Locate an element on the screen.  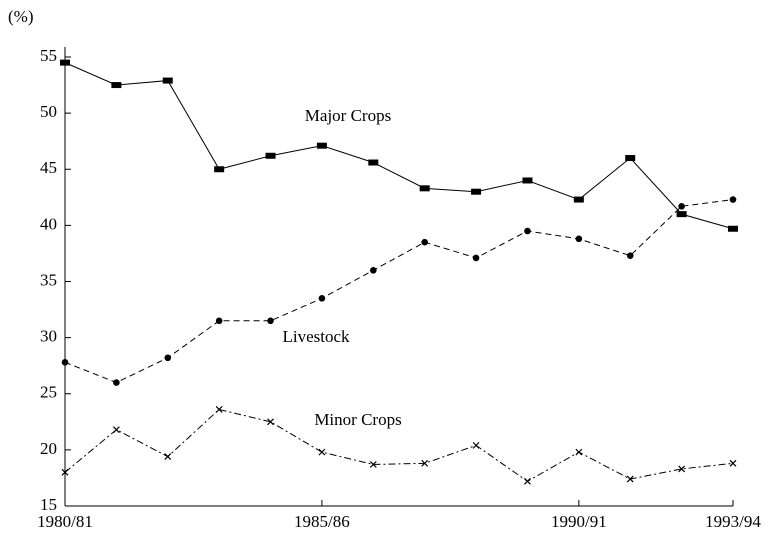
y-axis-label: (%) is located at coordinates (20, 16).